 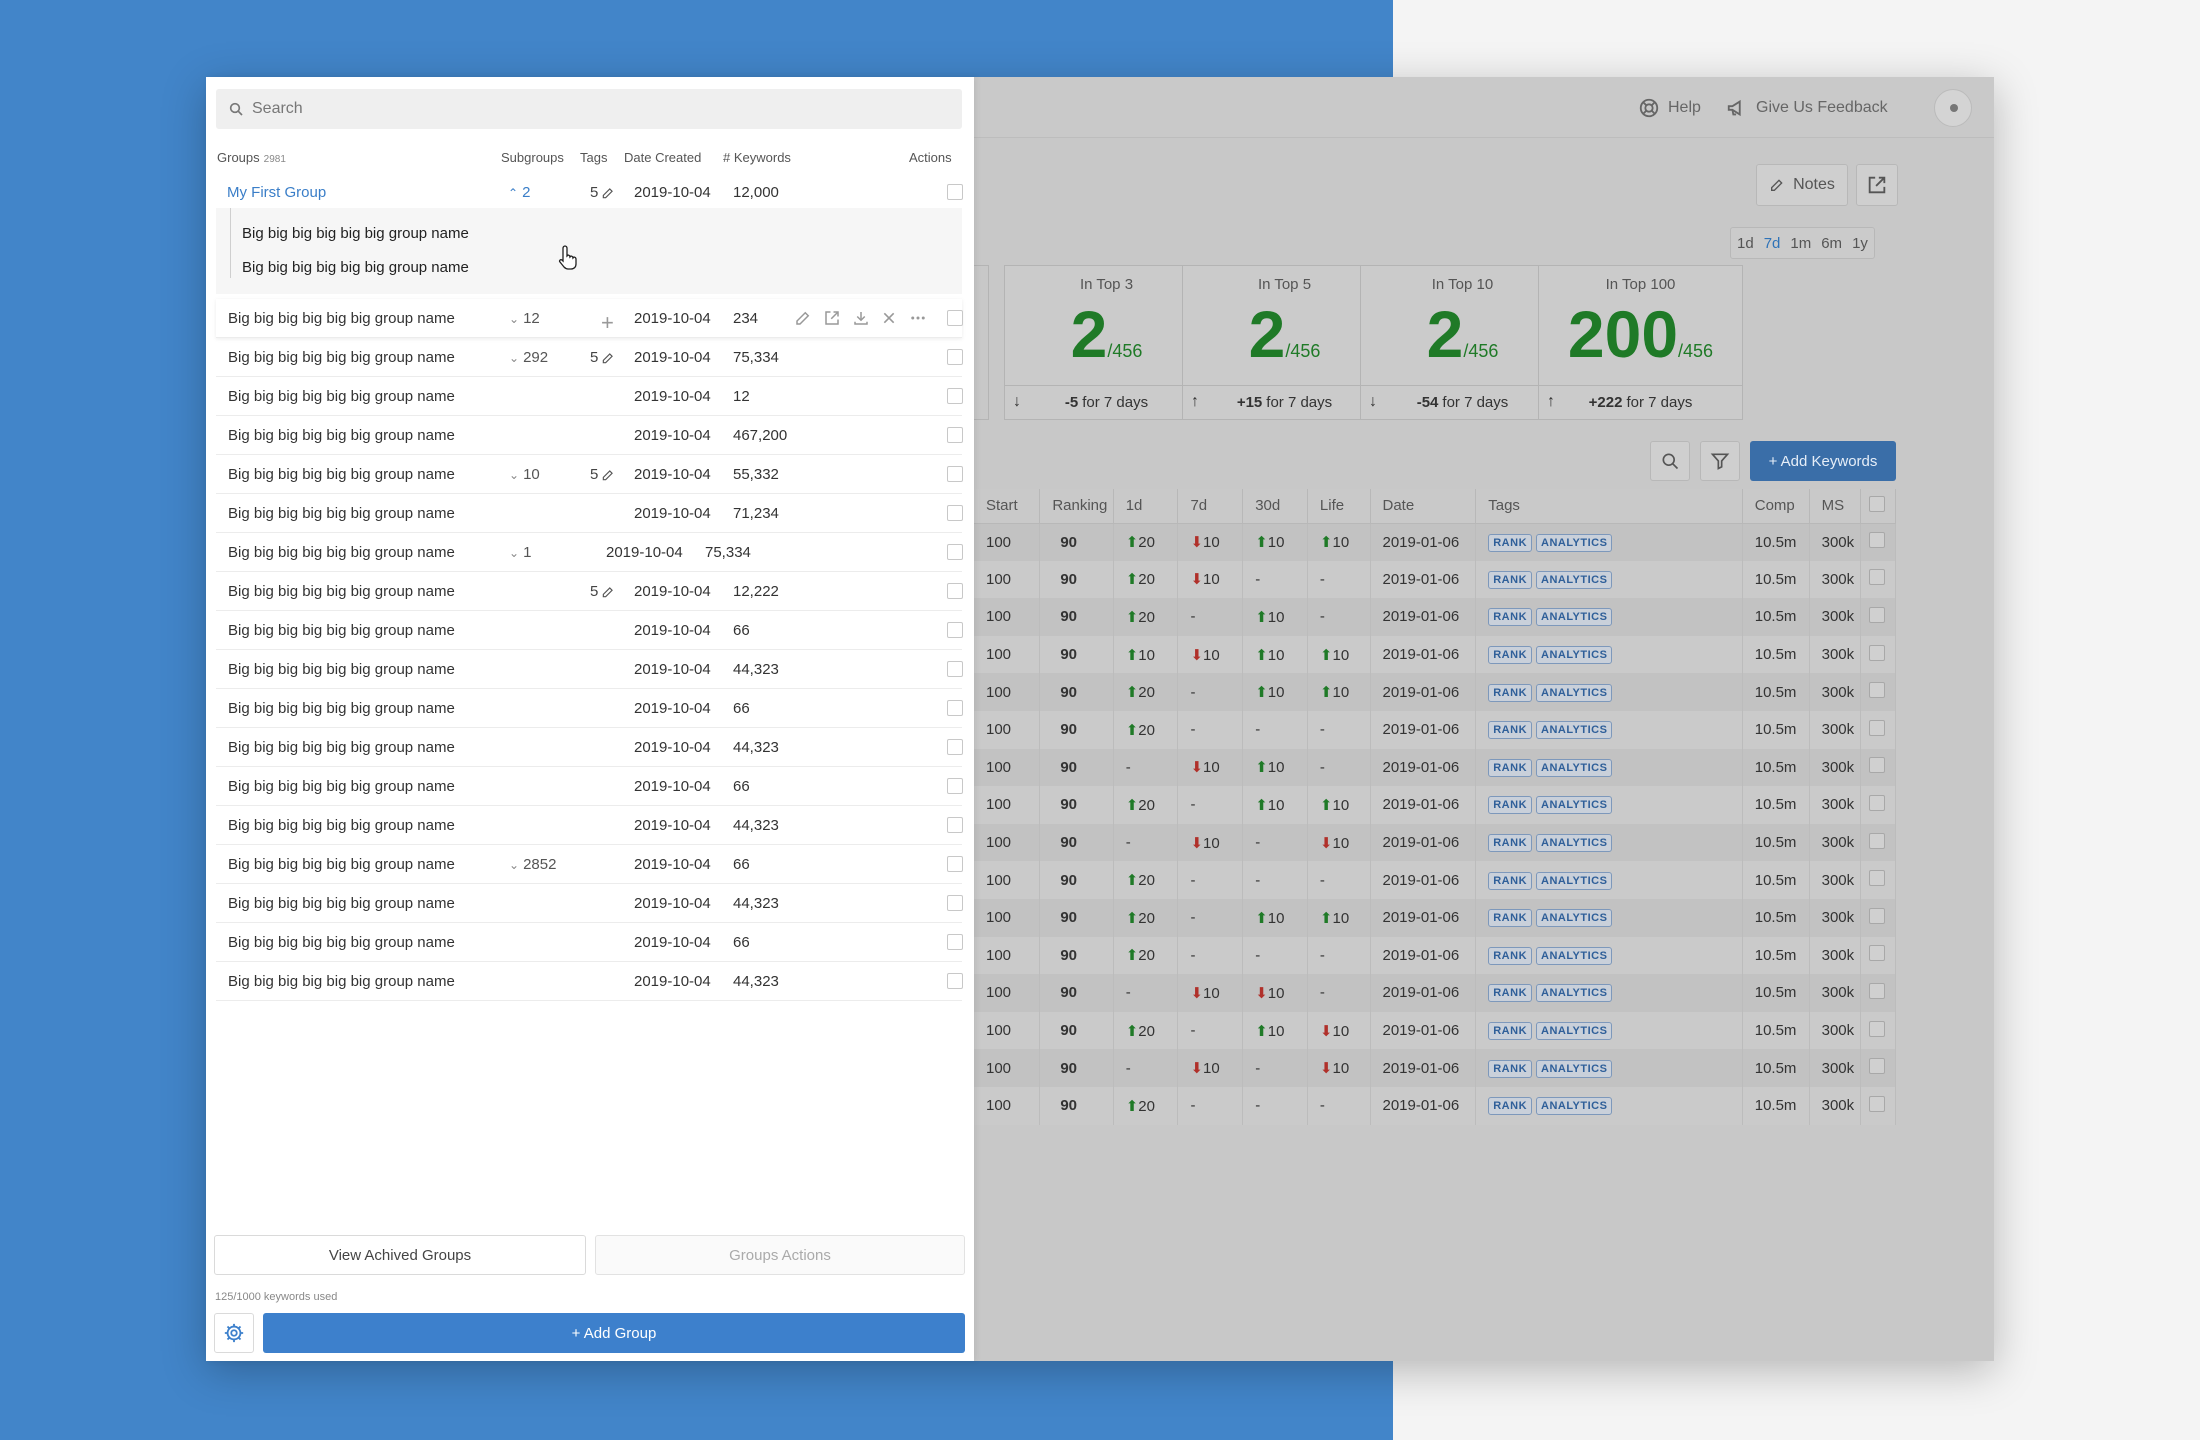 What do you see at coordinates (780, 1255) in the screenshot?
I see `groups-actions-button: Groups Actions` at bounding box center [780, 1255].